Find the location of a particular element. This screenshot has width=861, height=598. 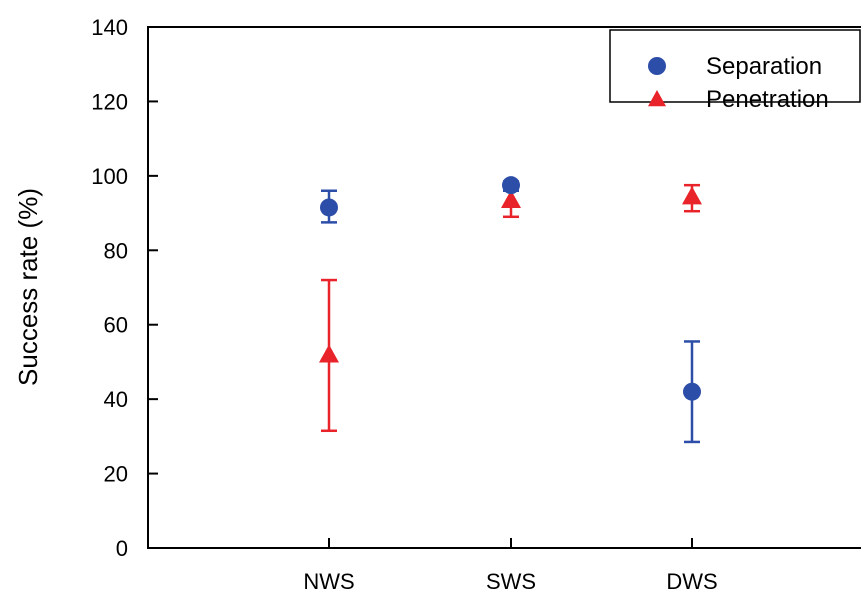

y-tick-label: 0 is located at coordinates (122, 548).